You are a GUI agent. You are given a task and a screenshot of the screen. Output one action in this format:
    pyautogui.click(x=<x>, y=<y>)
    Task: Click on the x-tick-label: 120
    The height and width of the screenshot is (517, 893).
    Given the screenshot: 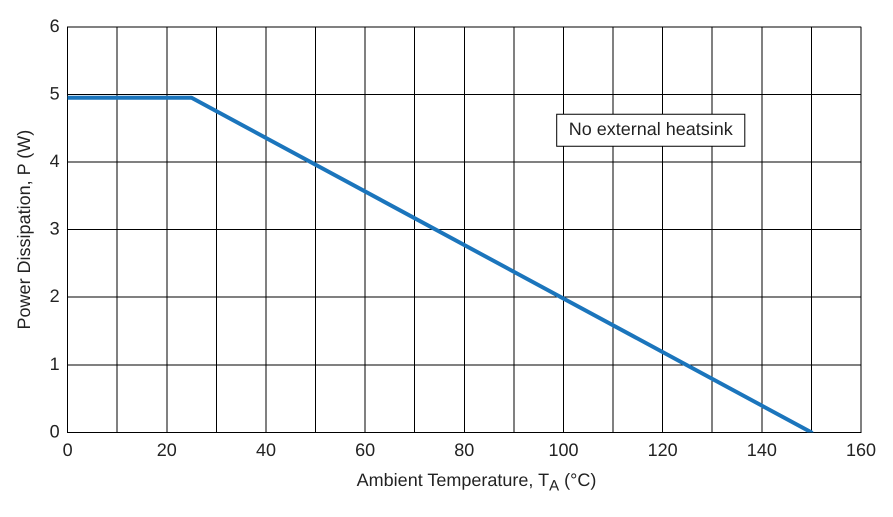 What is the action you would take?
    pyautogui.click(x=663, y=450)
    